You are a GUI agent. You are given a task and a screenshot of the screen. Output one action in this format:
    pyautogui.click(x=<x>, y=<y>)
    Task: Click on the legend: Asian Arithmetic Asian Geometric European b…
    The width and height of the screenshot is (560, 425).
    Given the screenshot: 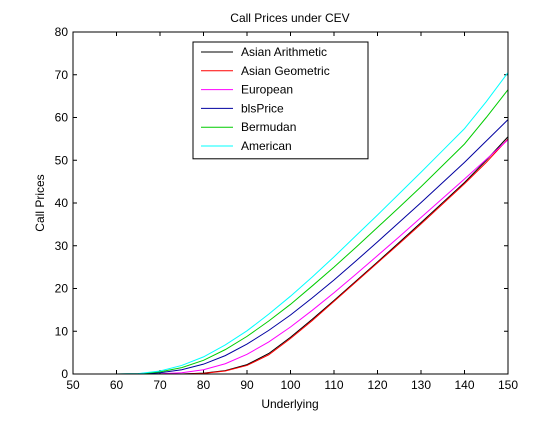 What is the action you would take?
    pyautogui.click(x=280, y=100)
    